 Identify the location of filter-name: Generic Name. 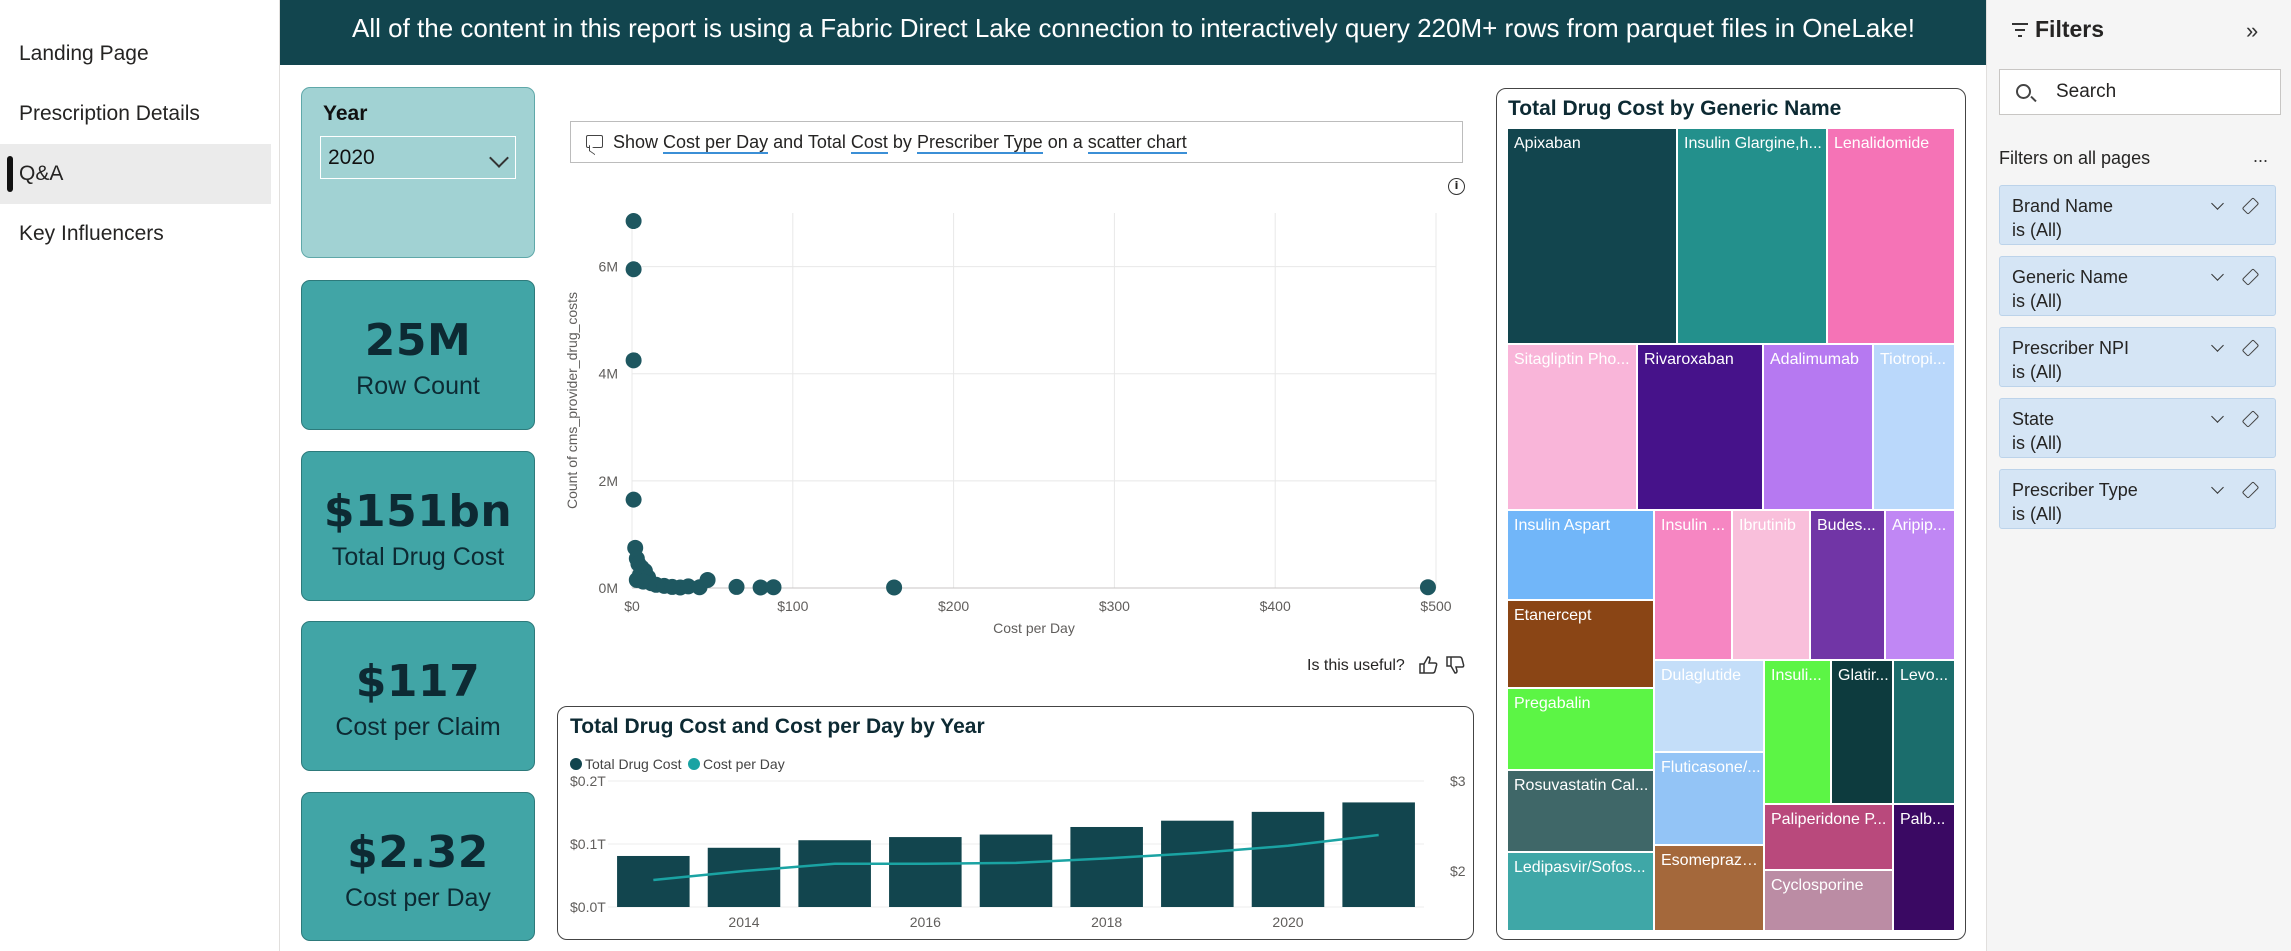
(2070, 277).